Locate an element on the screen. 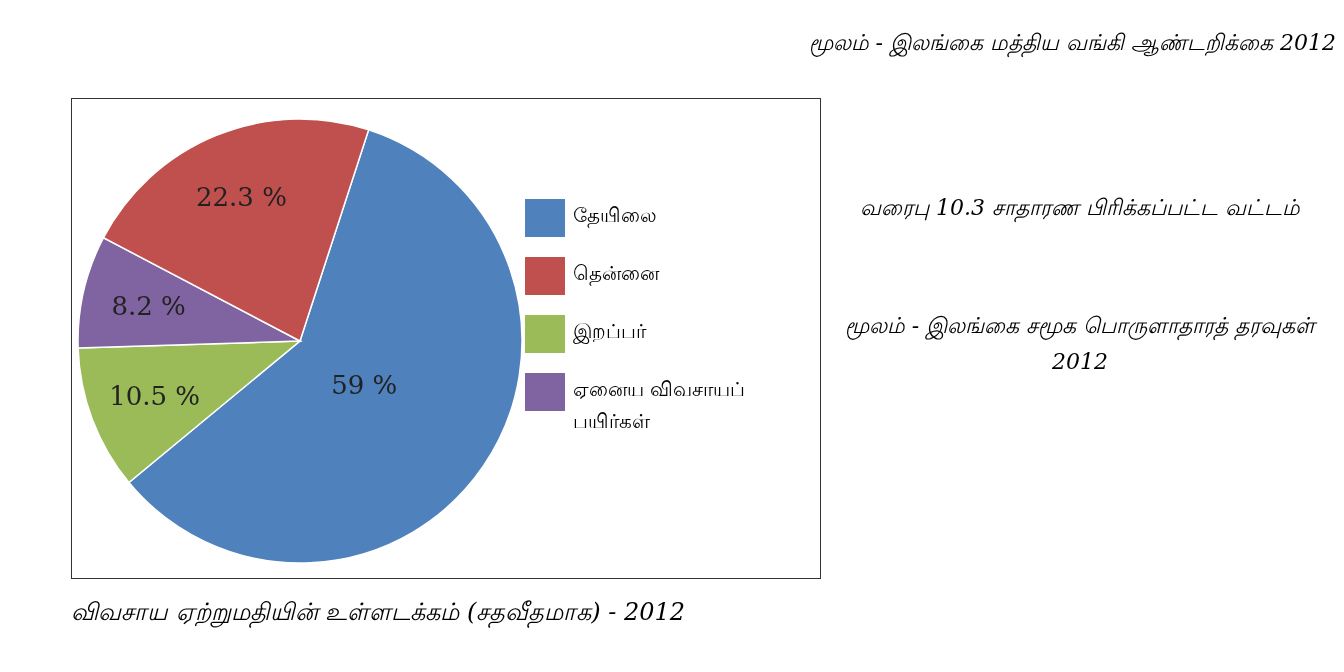 The height and width of the screenshot is (672, 1344). data-label: 22.3 % is located at coordinates (241, 197).